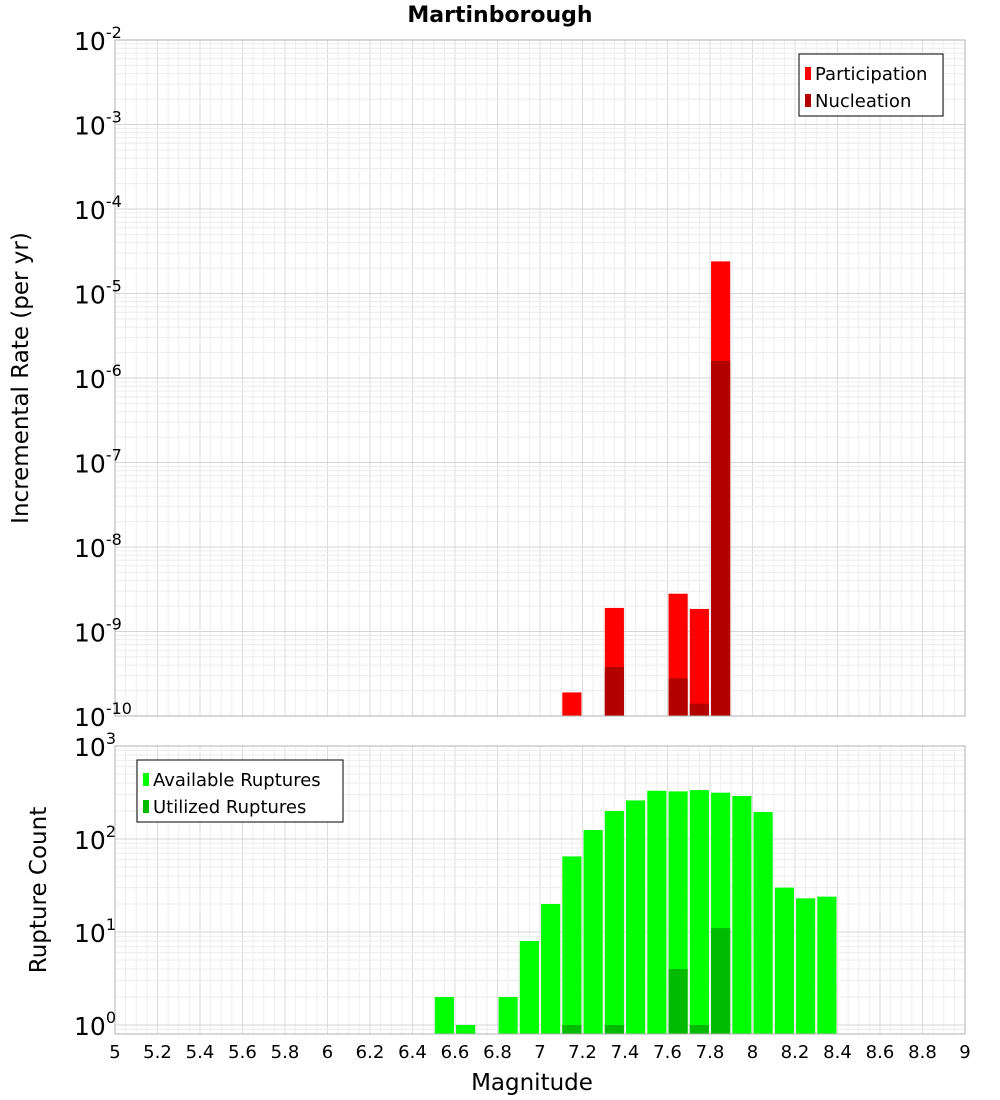 The height and width of the screenshot is (1100, 1000). I want to click on y-tick-label: 10⁻⁷, so click(98, 462).